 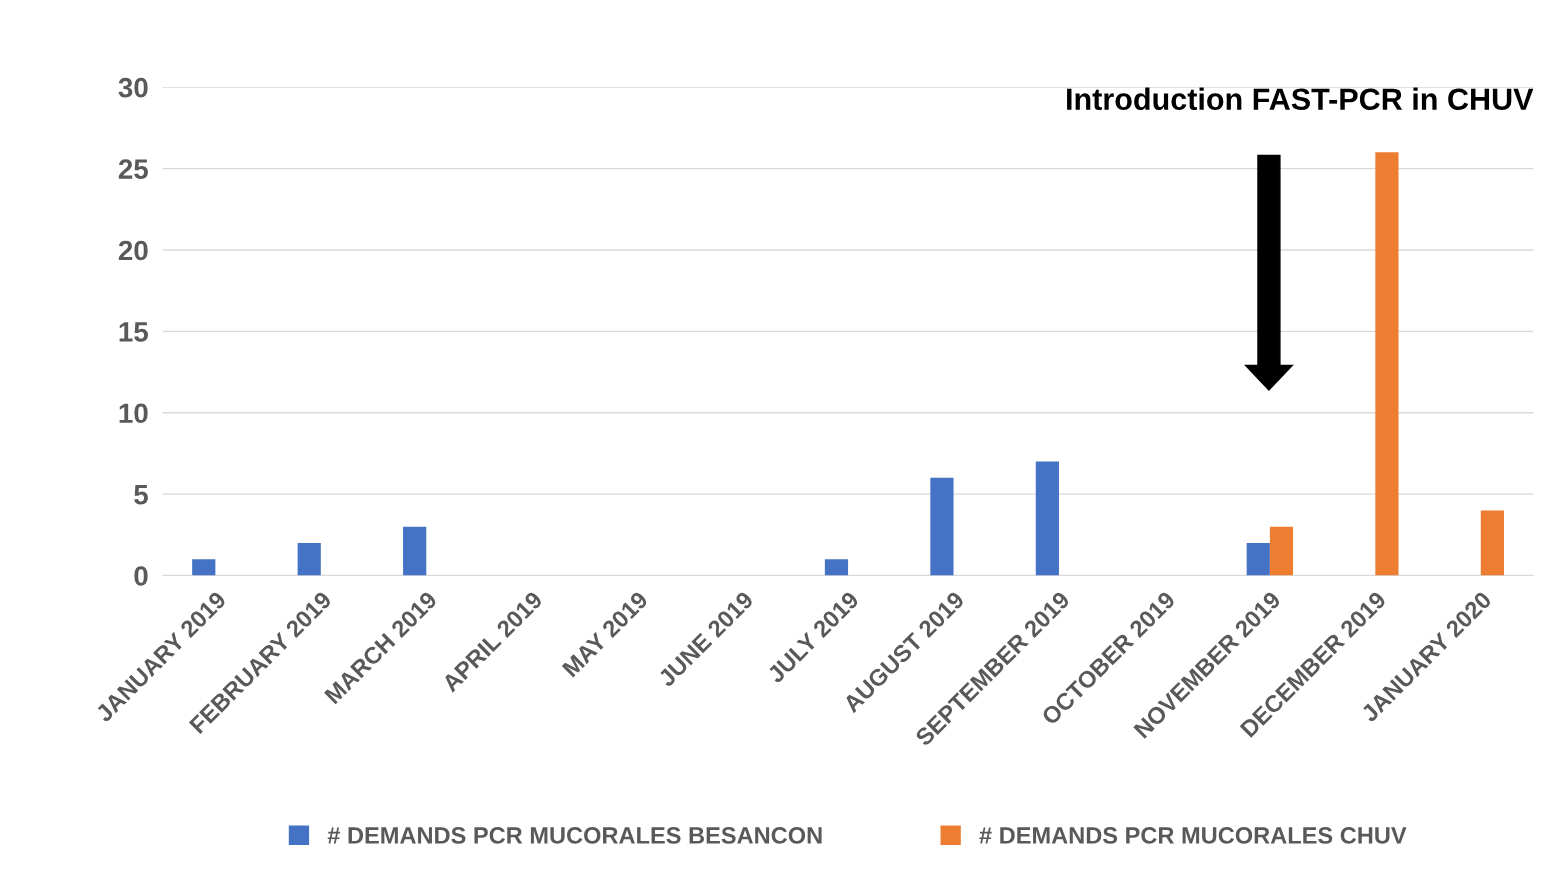 What do you see at coordinates (133, 169) in the screenshot?
I see `y-tick-label: 25` at bounding box center [133, 169].